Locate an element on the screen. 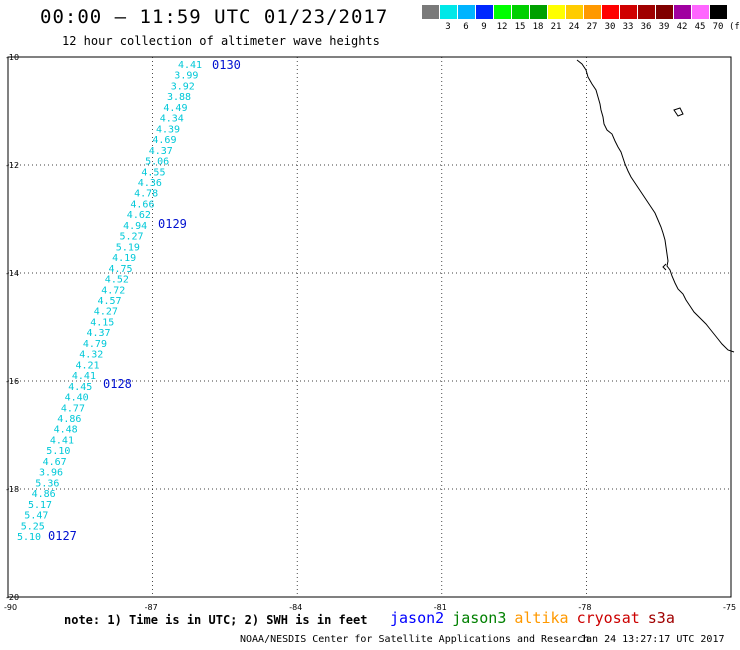 The width and height of the screenshot is (740, 650). wave-height-label: 5.17 is located at coordinates (40, 505).